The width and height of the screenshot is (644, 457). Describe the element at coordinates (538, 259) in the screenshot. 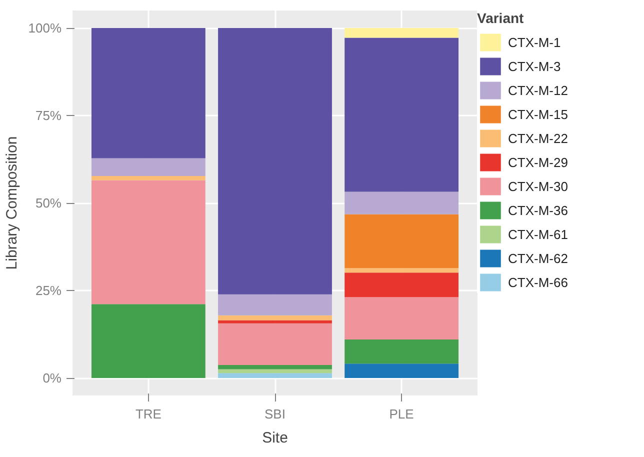

I see `legend-label: CTX-M-62` at that location.